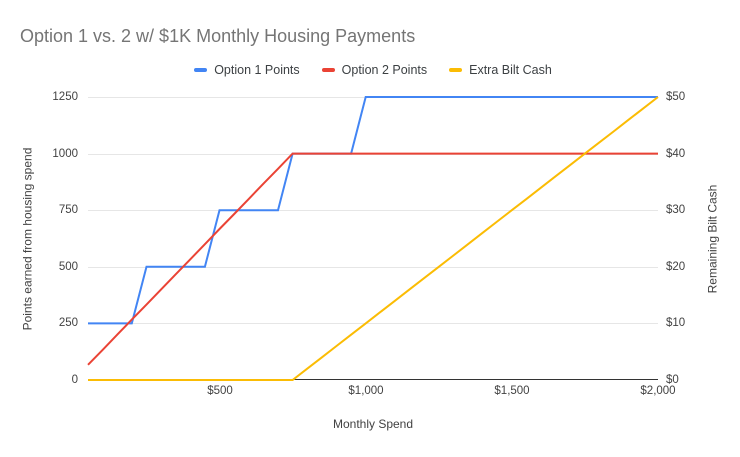  What do you see at coordinates (328, 70) in the screenshot?
I see `legend-swatch-option-2-points` at bounding box center [328, 70].